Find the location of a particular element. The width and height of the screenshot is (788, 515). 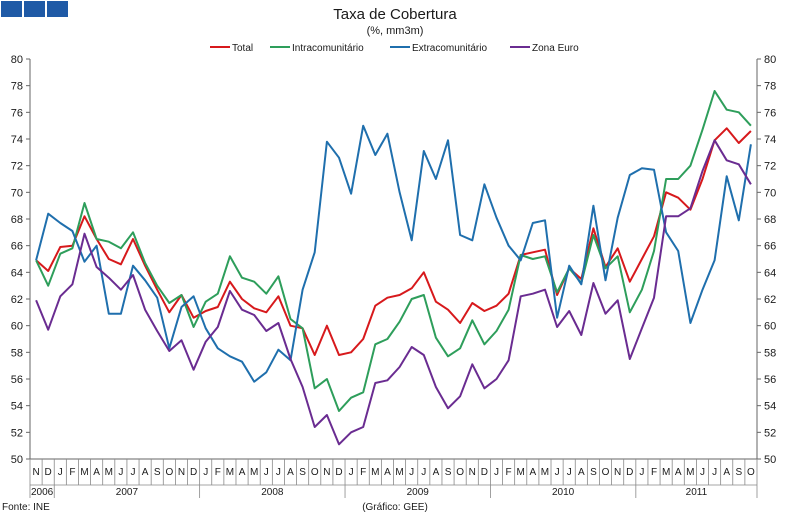

y-tick-label-left: 68 is located at coordinates (17, 220).